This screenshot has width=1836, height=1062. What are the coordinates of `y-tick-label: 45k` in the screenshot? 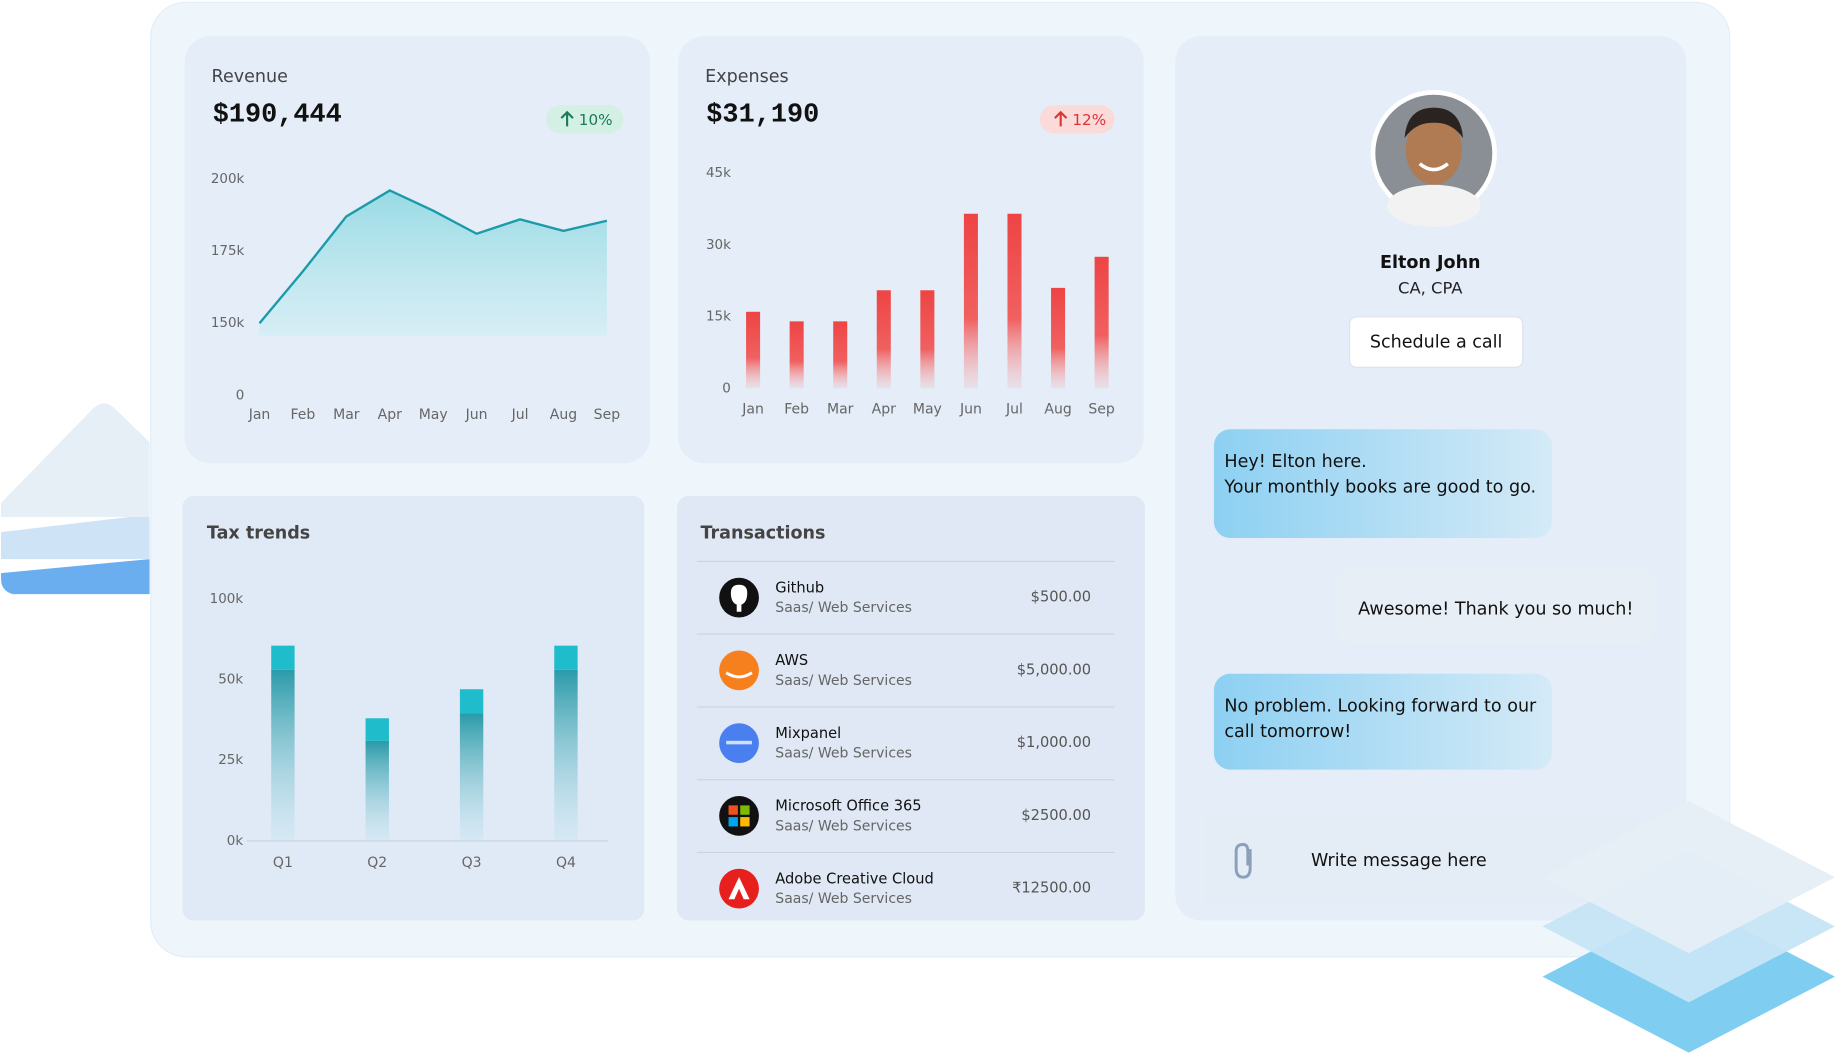 It's located at (718, 173).